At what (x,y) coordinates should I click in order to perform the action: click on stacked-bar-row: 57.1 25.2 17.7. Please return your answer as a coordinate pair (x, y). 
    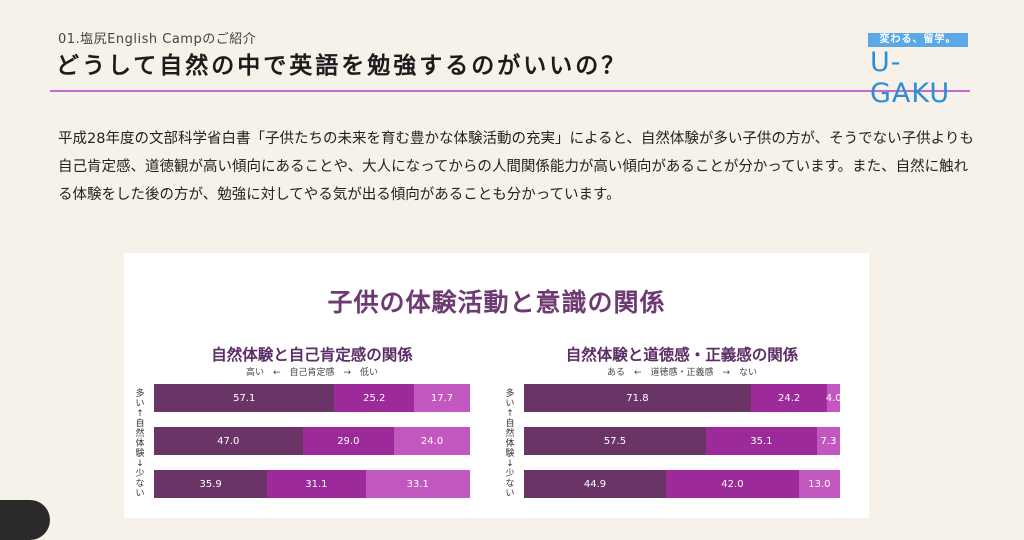
    Looking at the image, I should click on (312, 398).